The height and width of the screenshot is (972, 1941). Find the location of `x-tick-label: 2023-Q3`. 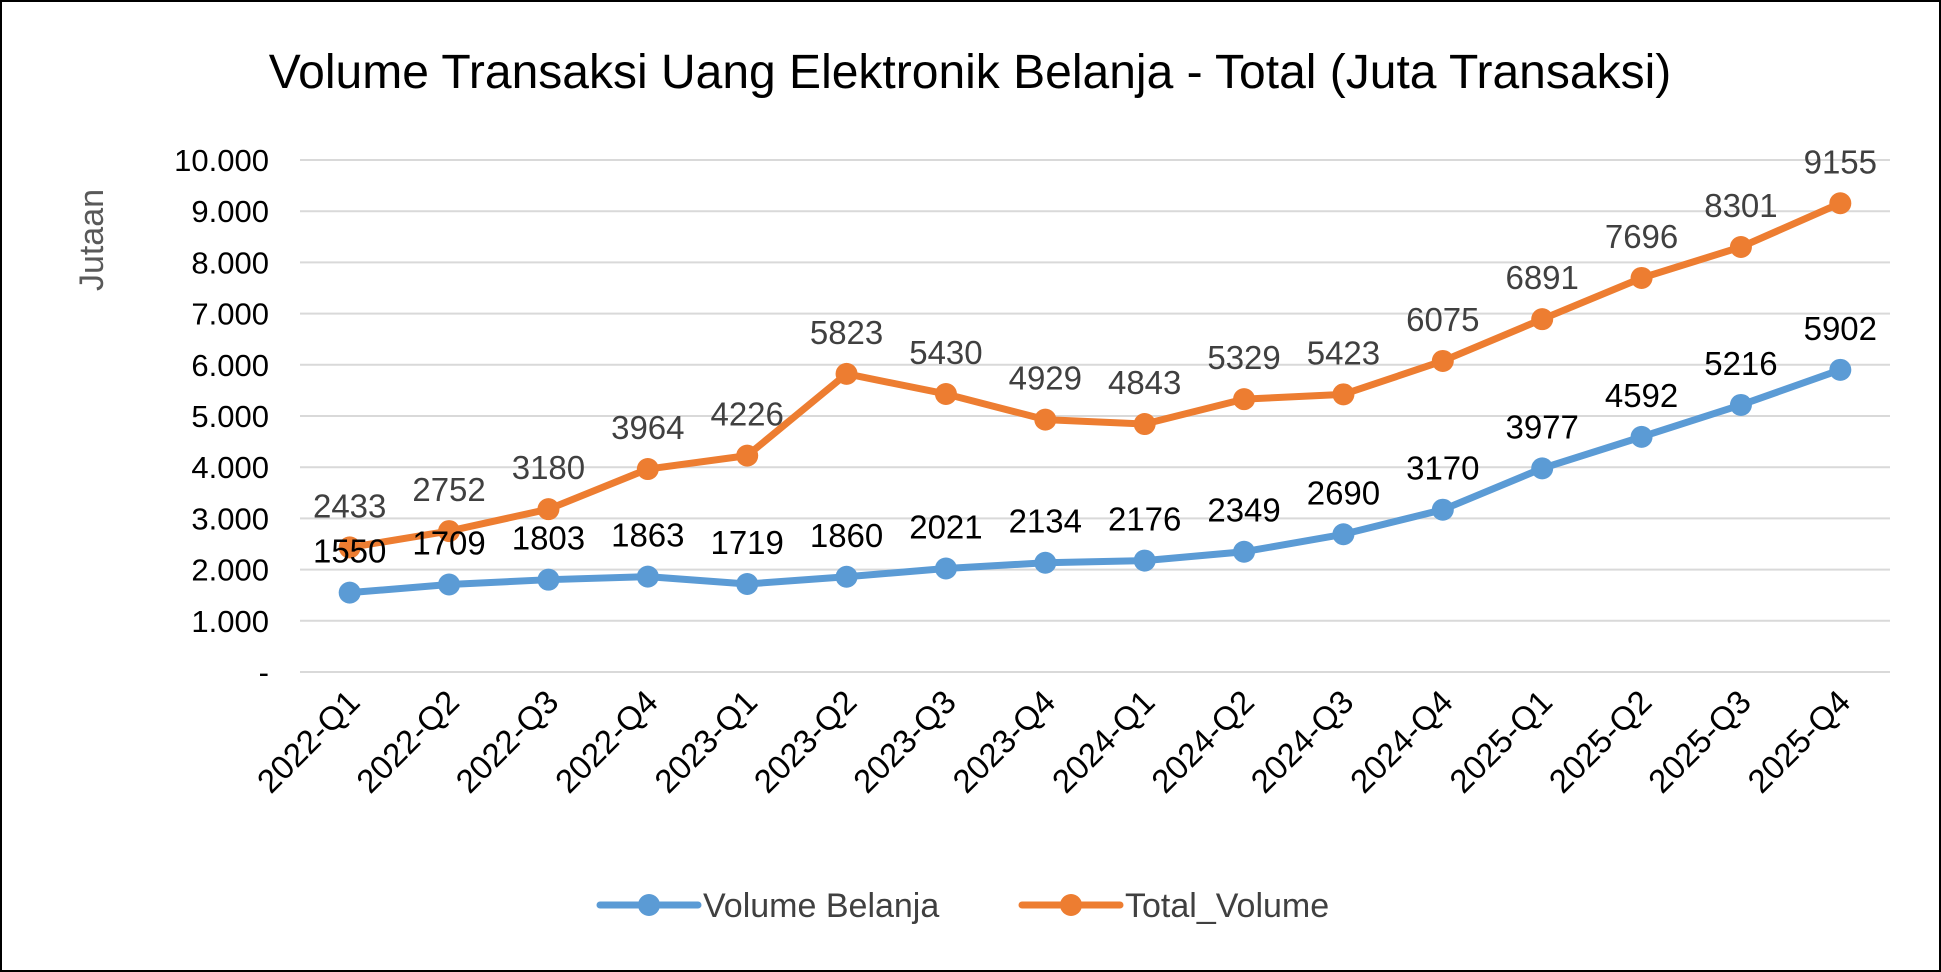

x-tick-label: 2023-Q3 is located at coordinates (904, 741).